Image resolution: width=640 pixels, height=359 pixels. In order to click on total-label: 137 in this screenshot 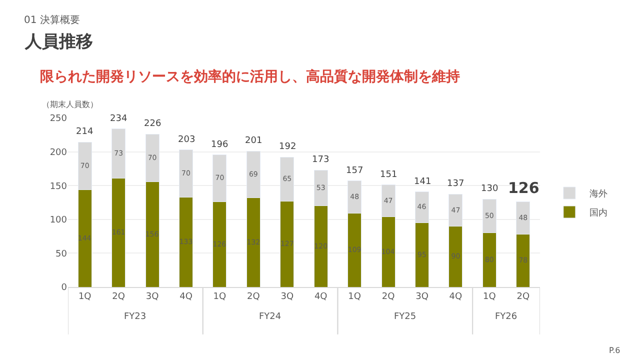, I will do `click(455, 184)`.